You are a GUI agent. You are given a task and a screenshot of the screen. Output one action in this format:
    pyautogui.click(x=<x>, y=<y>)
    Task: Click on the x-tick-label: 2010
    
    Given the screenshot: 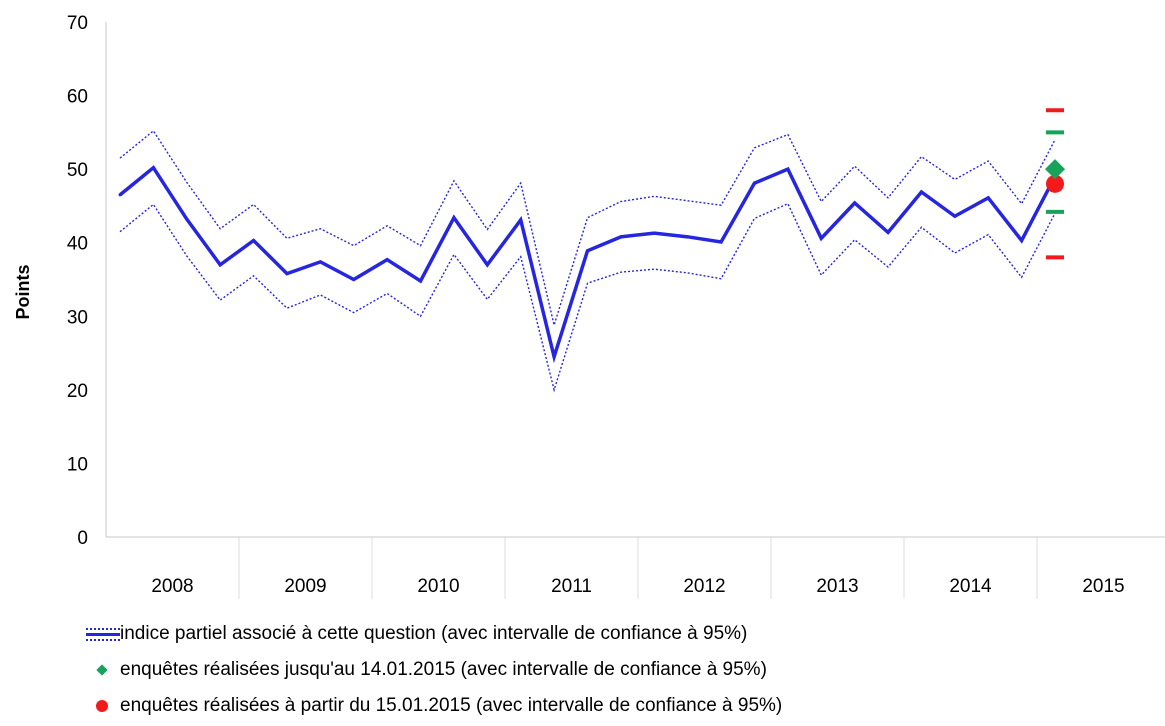 What is the action you would take?
    pyautogui.click(x=438, y=586)
    